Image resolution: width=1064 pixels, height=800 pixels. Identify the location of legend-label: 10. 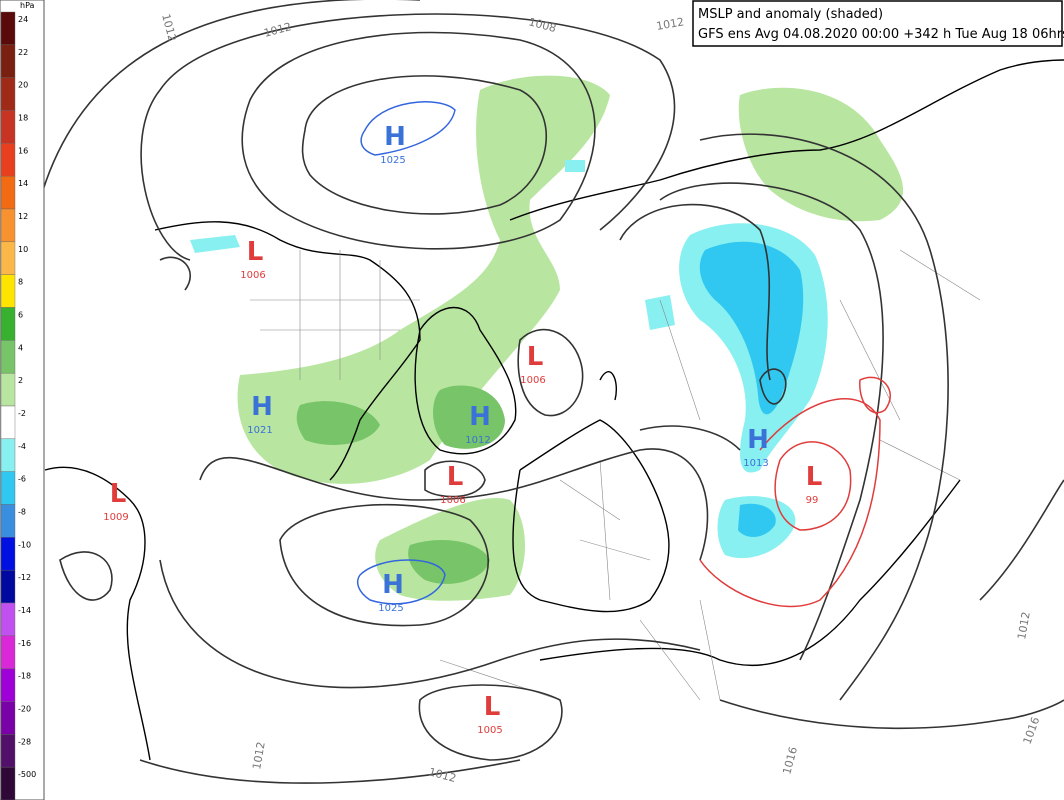
(23, 249).